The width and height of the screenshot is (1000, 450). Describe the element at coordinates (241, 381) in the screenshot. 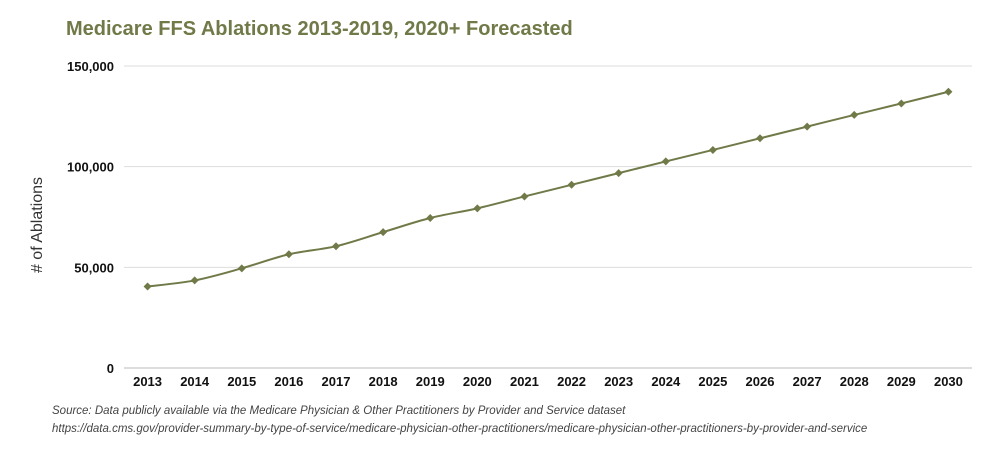

I see `x-tick-label: 2015` at that location.